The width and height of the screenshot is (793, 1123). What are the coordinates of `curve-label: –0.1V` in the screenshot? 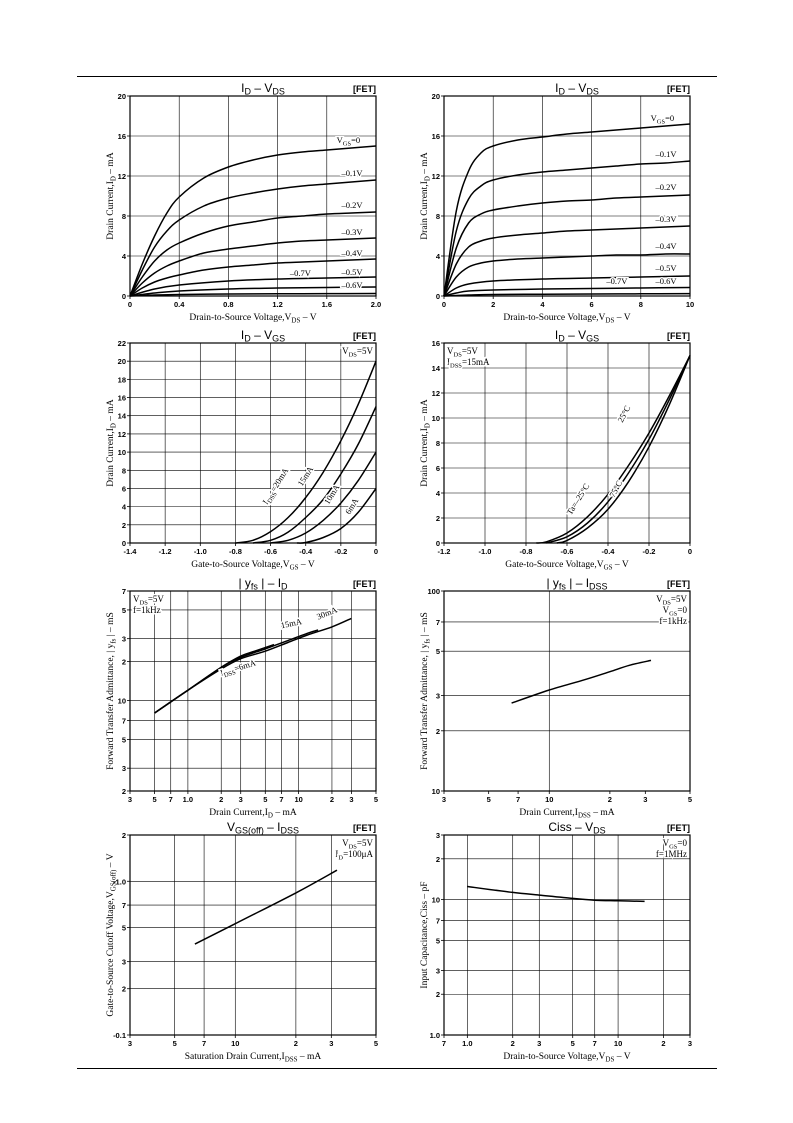 It's located at (352, 173).